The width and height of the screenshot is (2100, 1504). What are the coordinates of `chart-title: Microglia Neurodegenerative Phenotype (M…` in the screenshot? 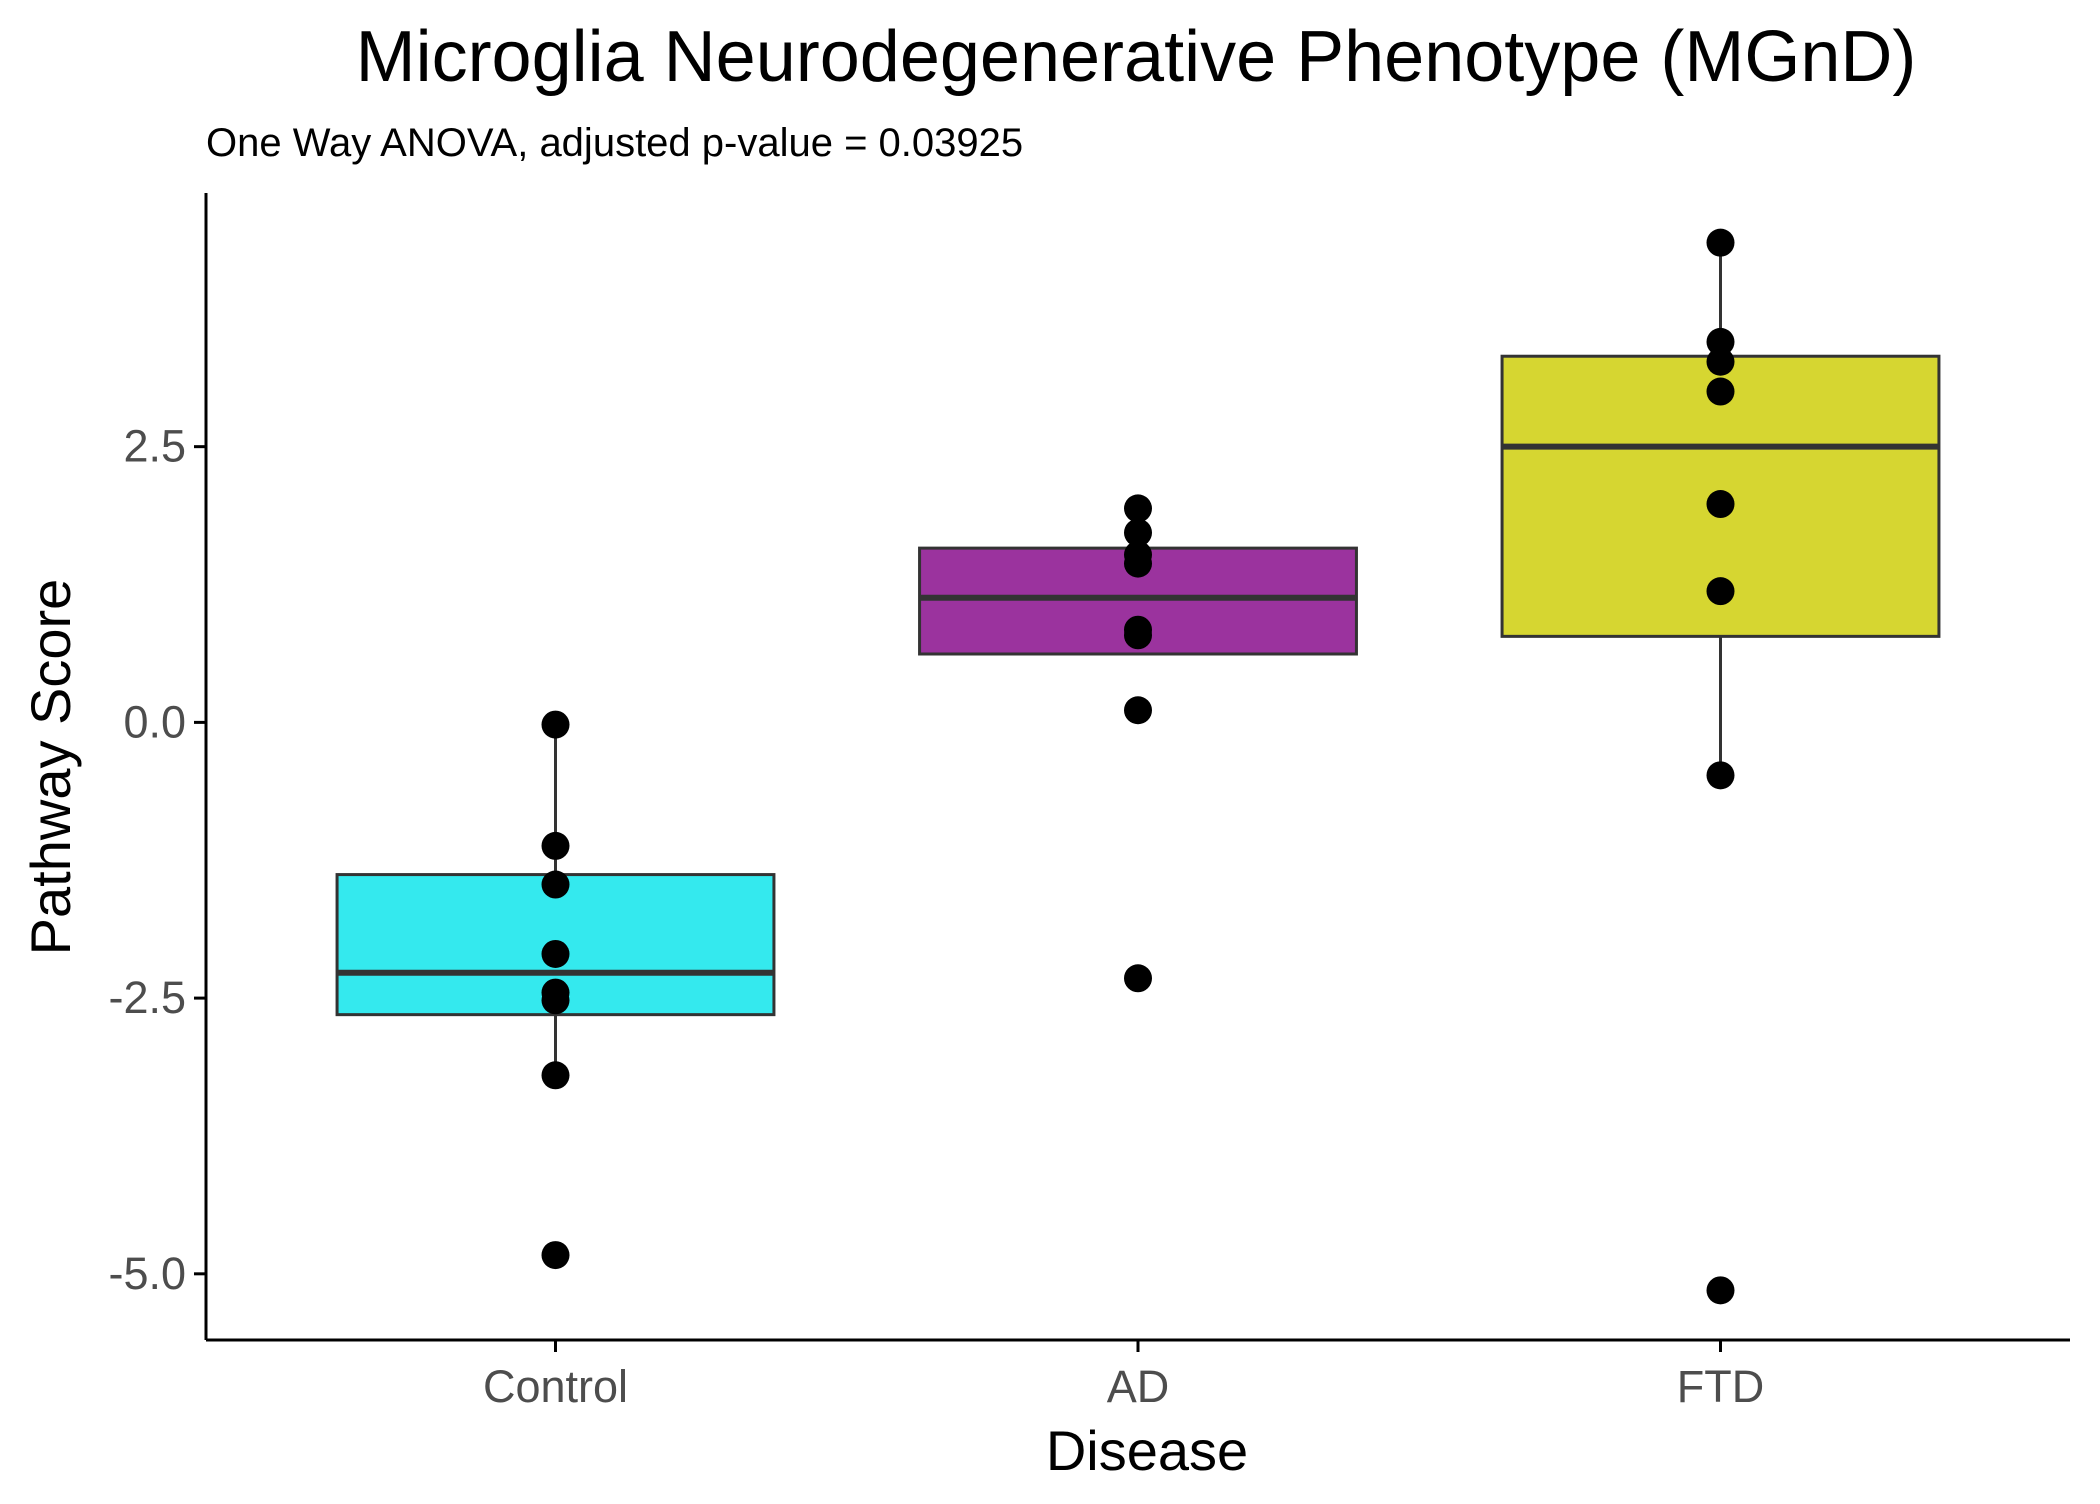 It's located at (1136, 57).